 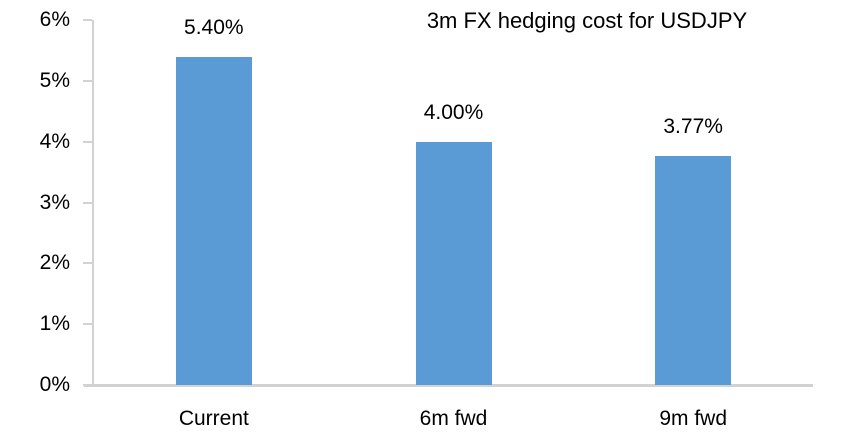 What do you see at coordinates (54, 263) in the screenshot?
I see `y-axis-label: 2%` at bounding box center [54, 263].